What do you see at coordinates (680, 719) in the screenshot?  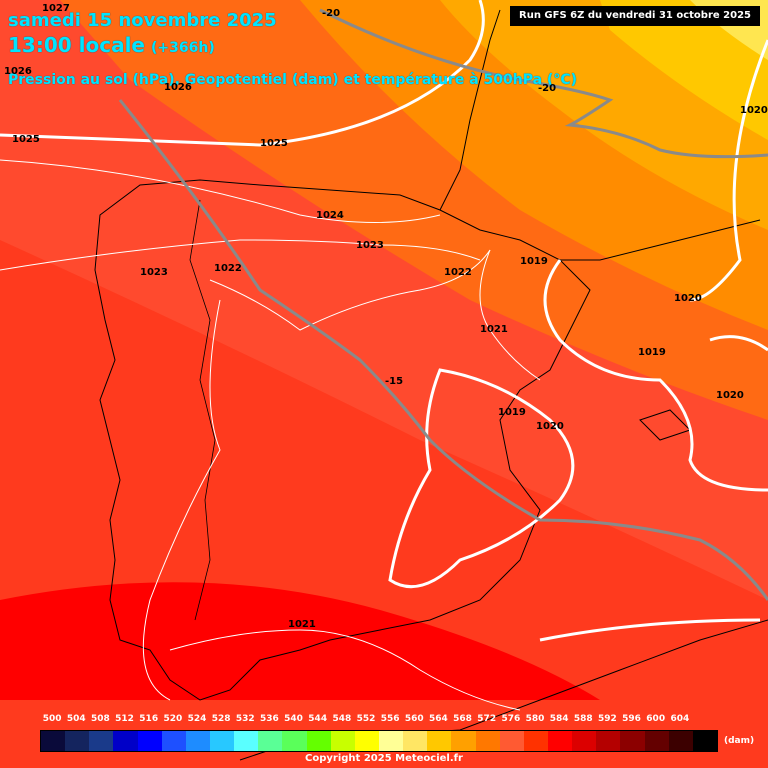 I see `legend-tick: 604` at bounding box center [680, 719].